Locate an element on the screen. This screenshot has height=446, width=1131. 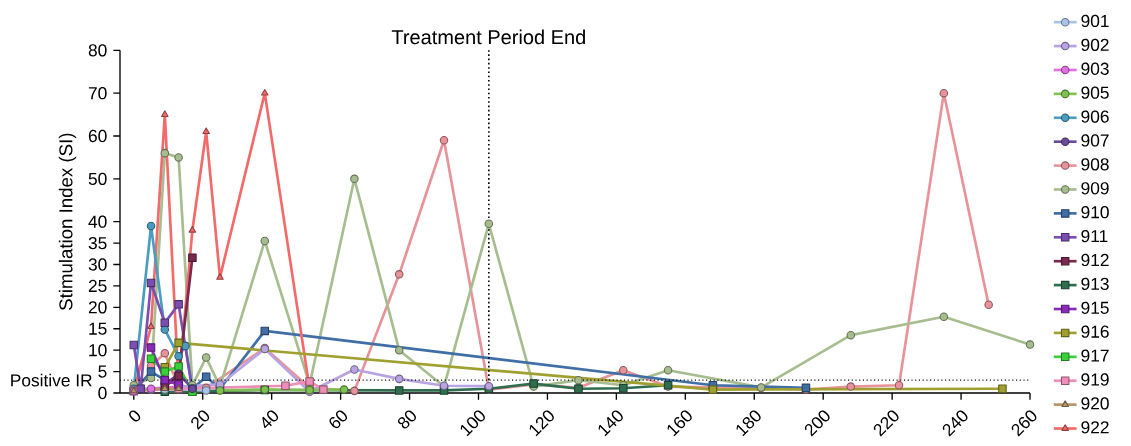
legend-label: 909 is located at coordinates (1095, 188).